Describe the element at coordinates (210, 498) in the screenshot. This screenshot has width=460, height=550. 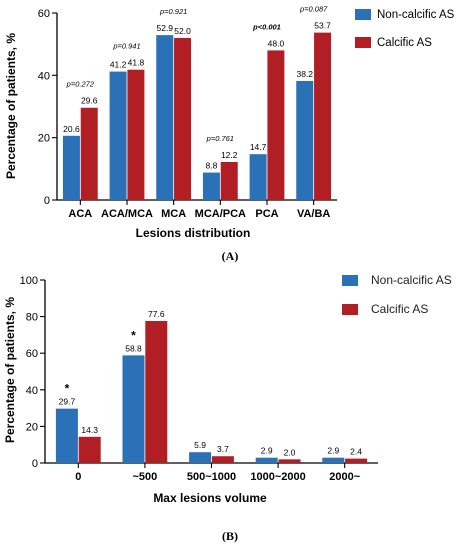
I see `x-axis-title: Max lesions volume` at that location.